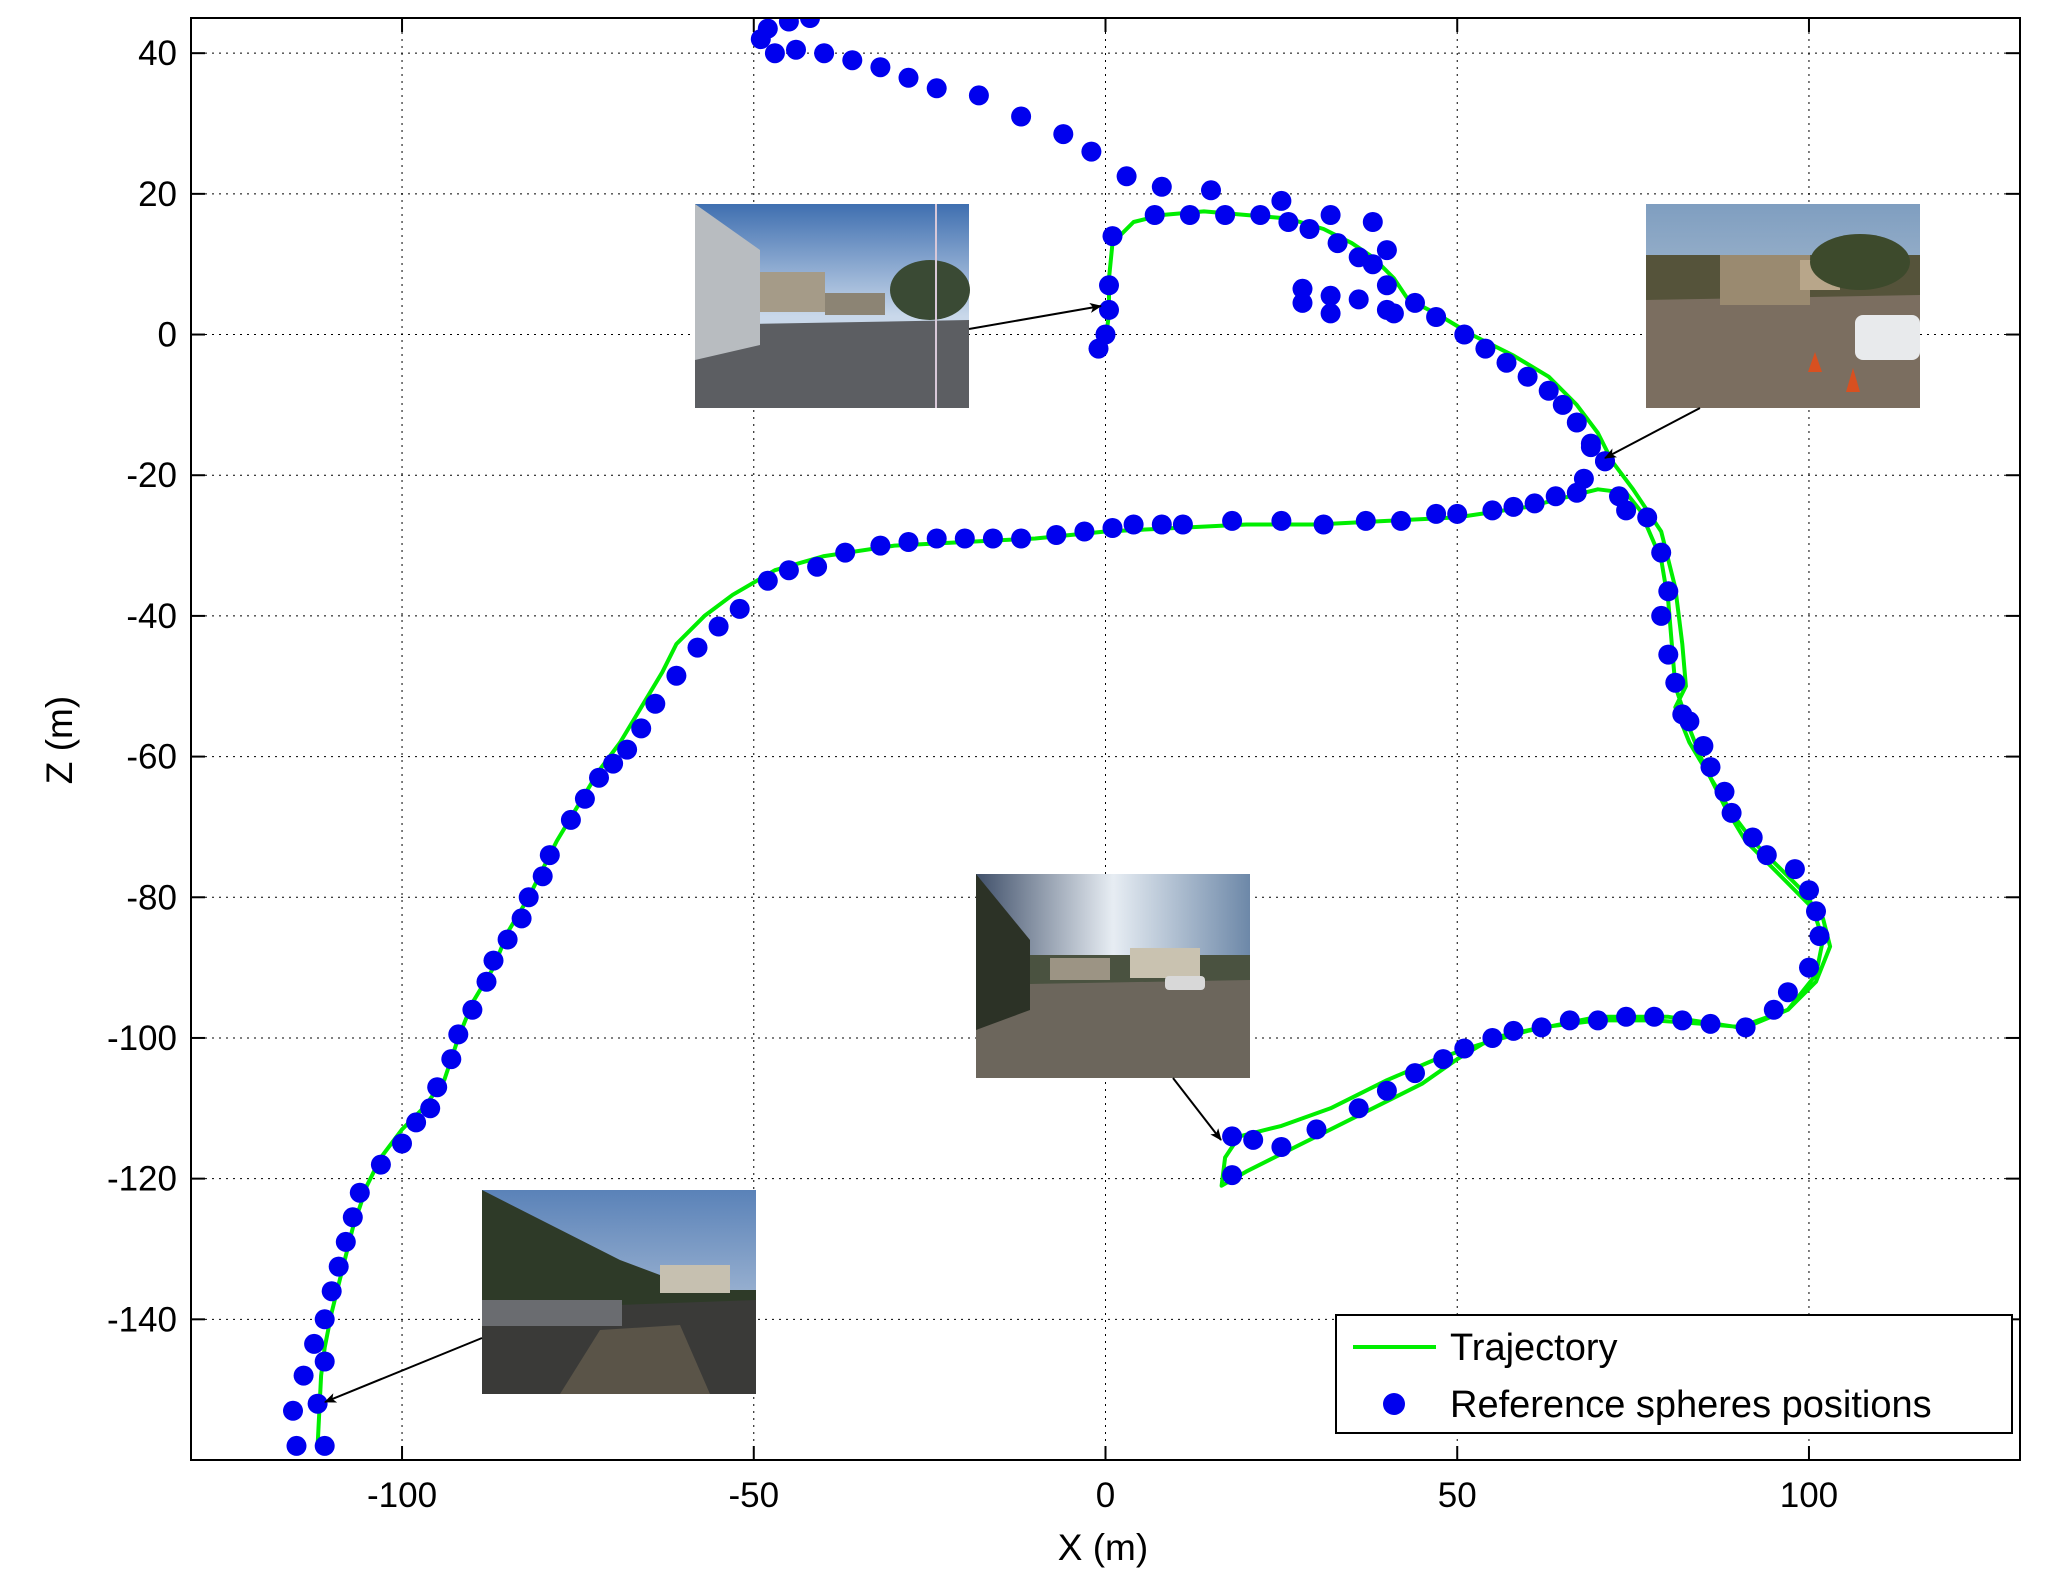 The width and height of the screenshot is (2056, 1581). Describe the element at coordinates (151, 897) in the screenshot. I see `y-tick-label: -80` at that location.